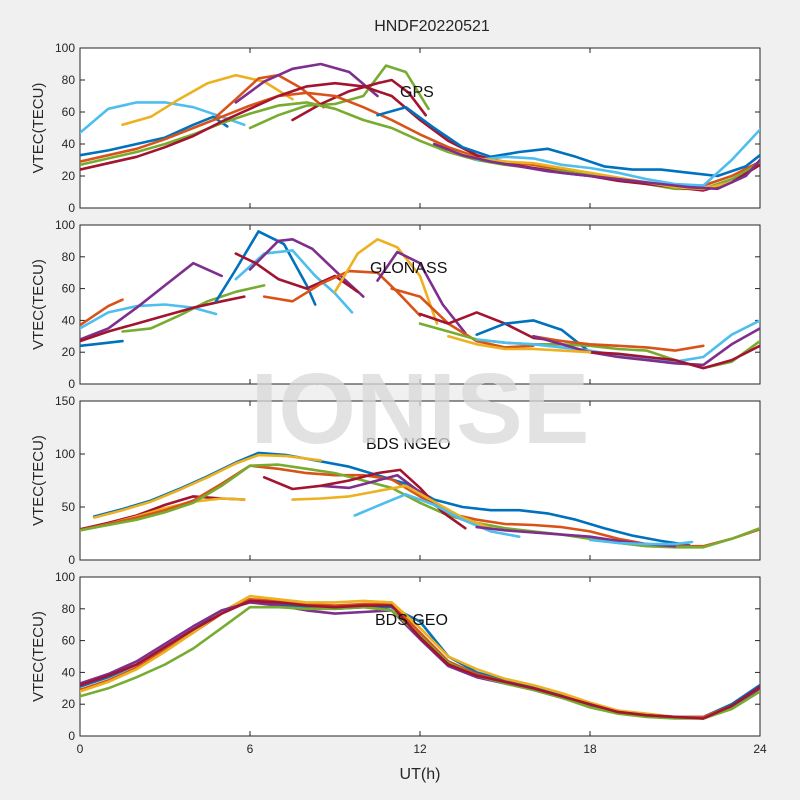 The image size is (800, 800). What do you see at coordinates (420, 409) in the screenshot?
I see `watermark-text: IONISE` at bounding box center [420, 409].